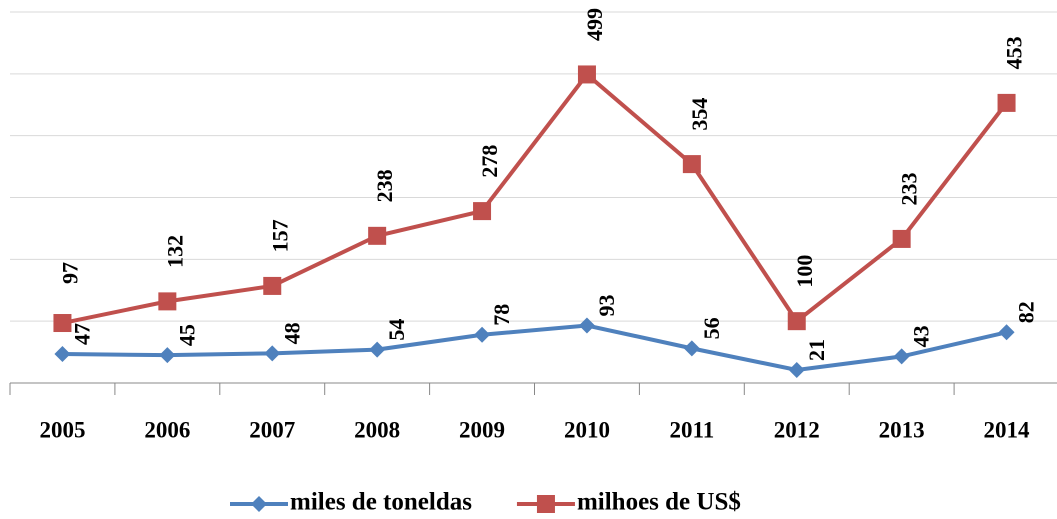 Image resolution: width=1057 pixels, height=519 pixels. Describe the element at coordinates (501, 315) in the screenshot. I see `data-label: 78` at that location.